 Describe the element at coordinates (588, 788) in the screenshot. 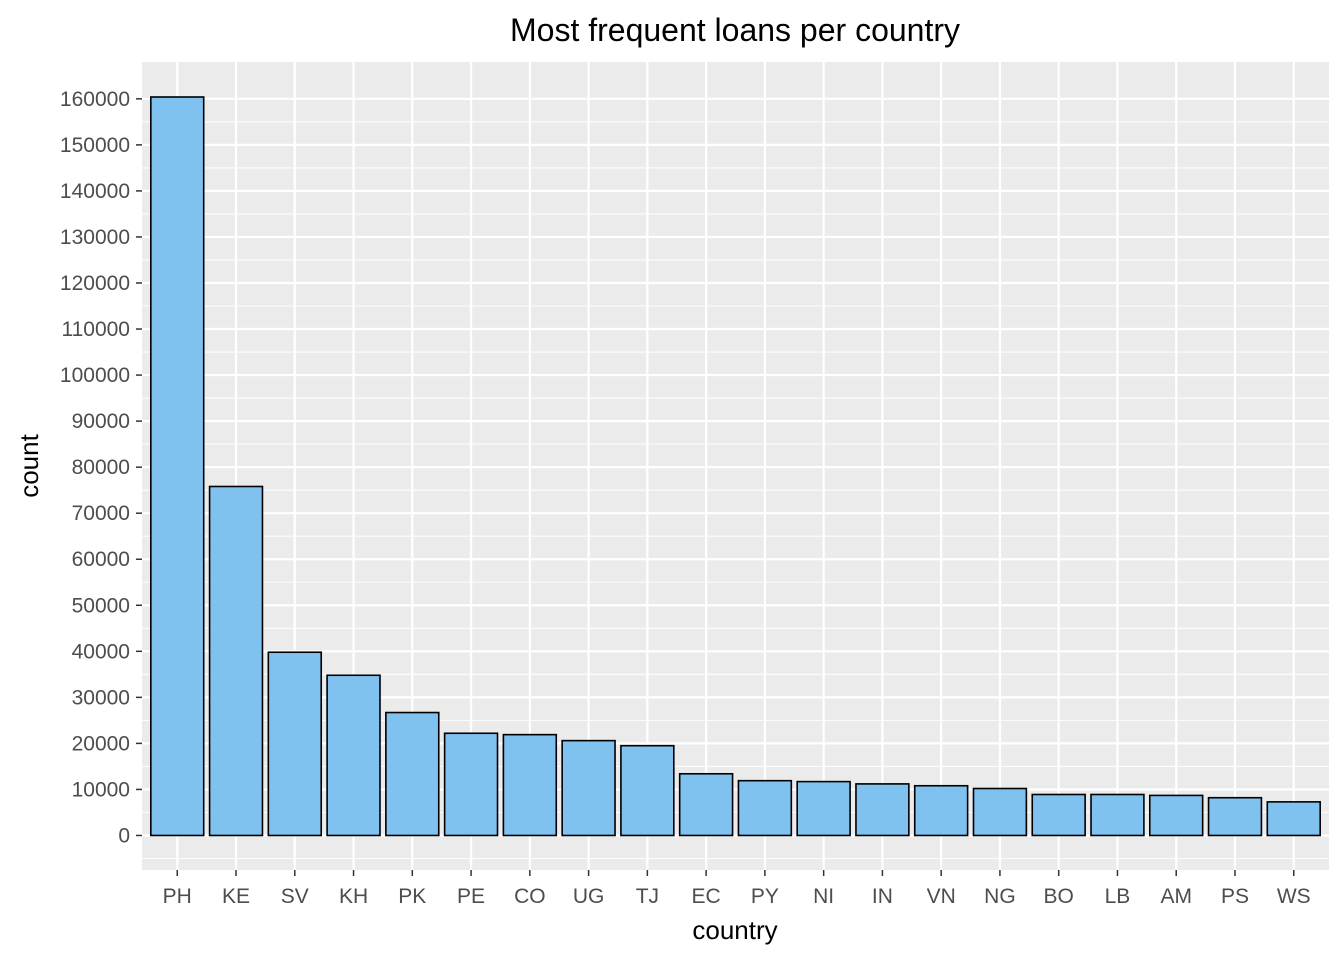

I see `bar-ug` at that location.